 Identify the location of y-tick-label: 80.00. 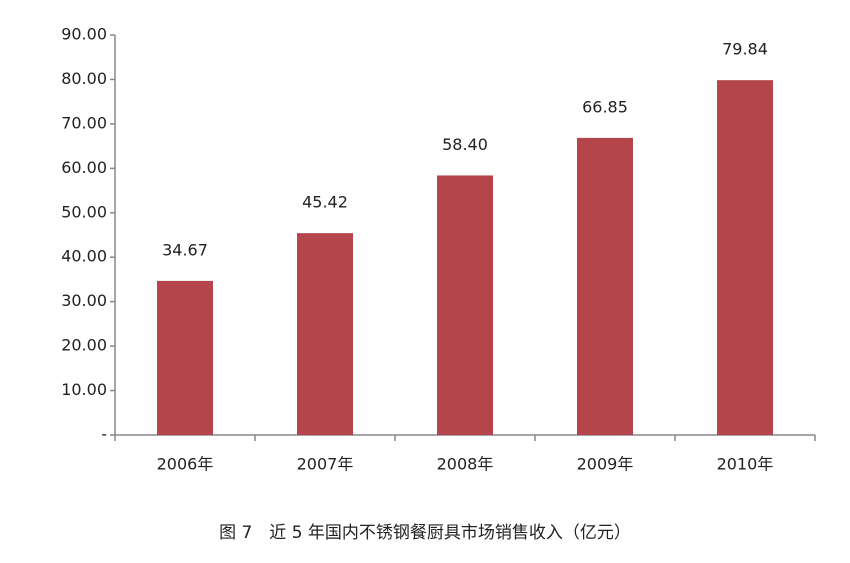
(84, 78).